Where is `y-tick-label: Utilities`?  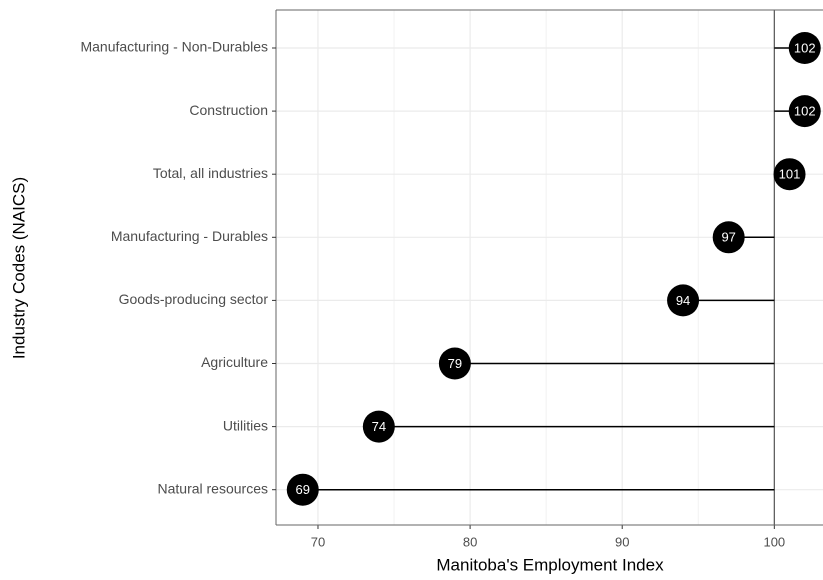
y-tick-label: Utilities is located at coordinates (245, 425).